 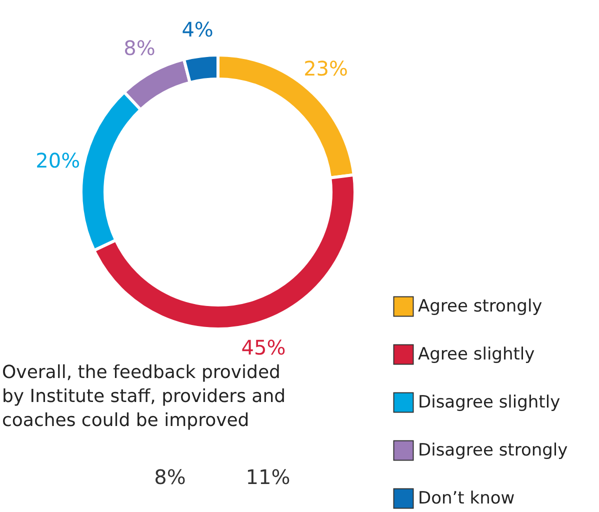 I want to click on legend-label: Disagree strongly, so click(x=493, y=450).